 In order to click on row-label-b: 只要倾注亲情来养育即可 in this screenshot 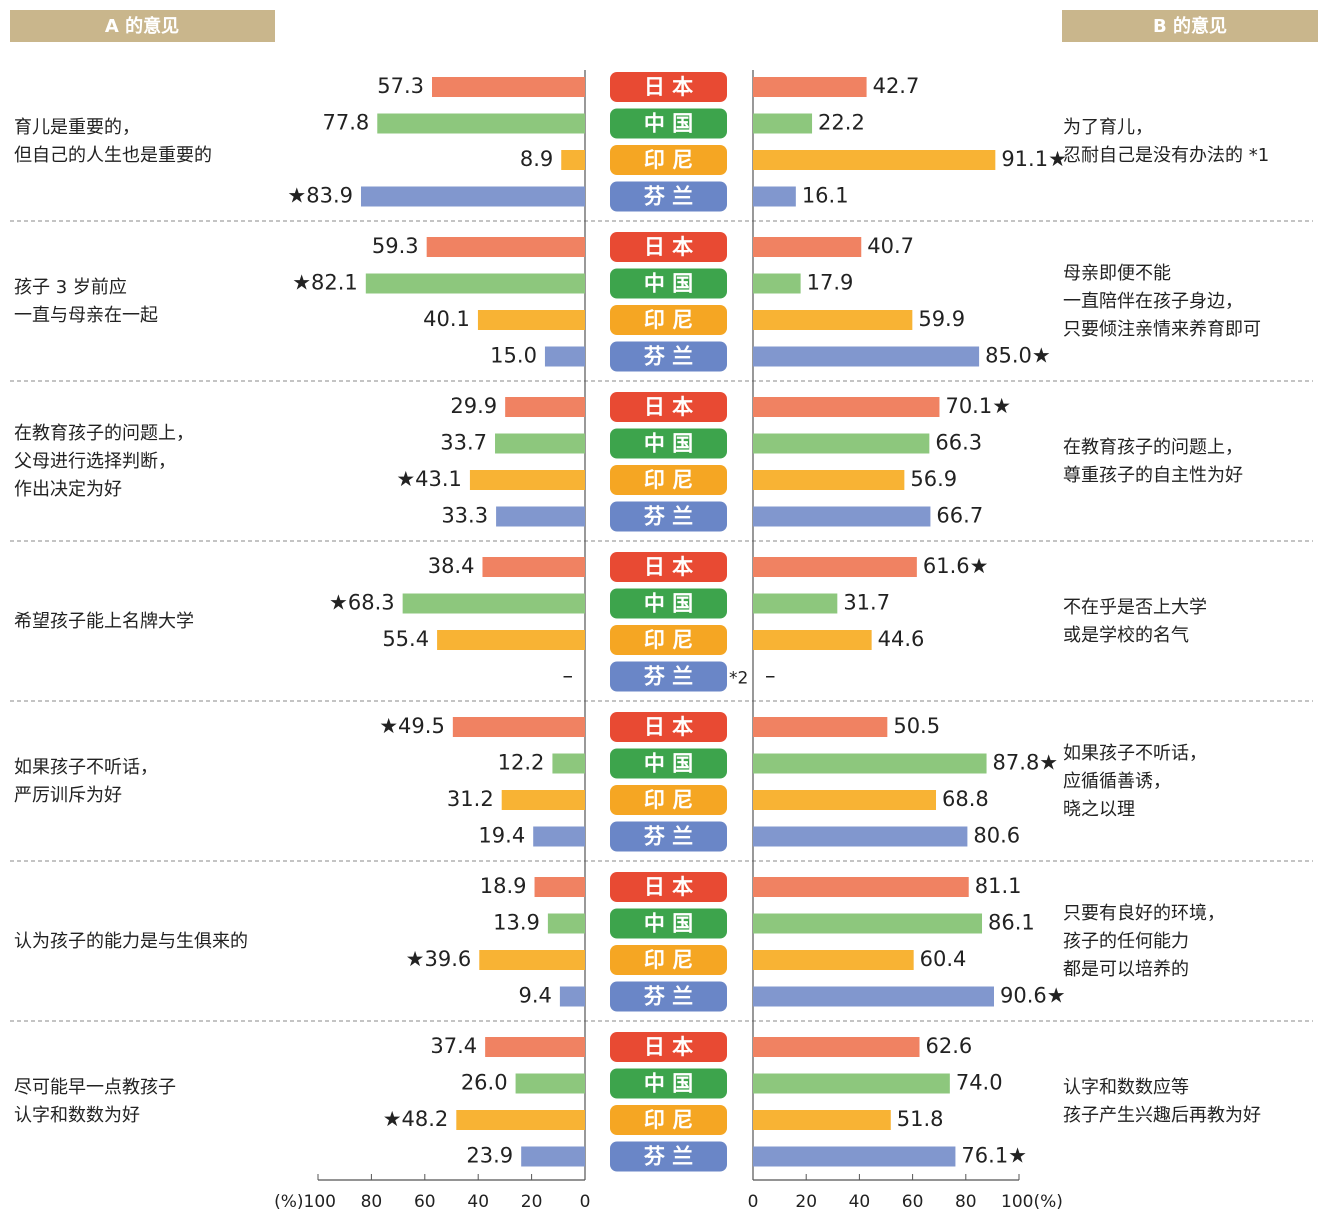, I will do `click(1162, 329)`.